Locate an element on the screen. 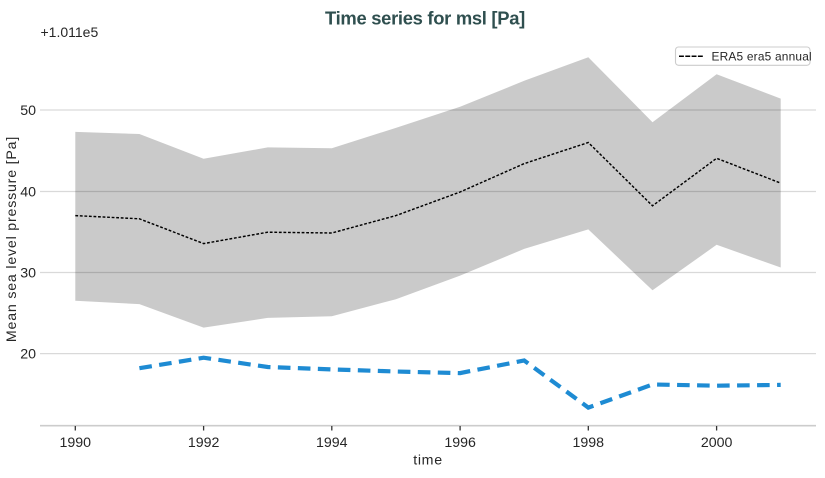  svg-text: 1990 is located at coordinates (76, 443).